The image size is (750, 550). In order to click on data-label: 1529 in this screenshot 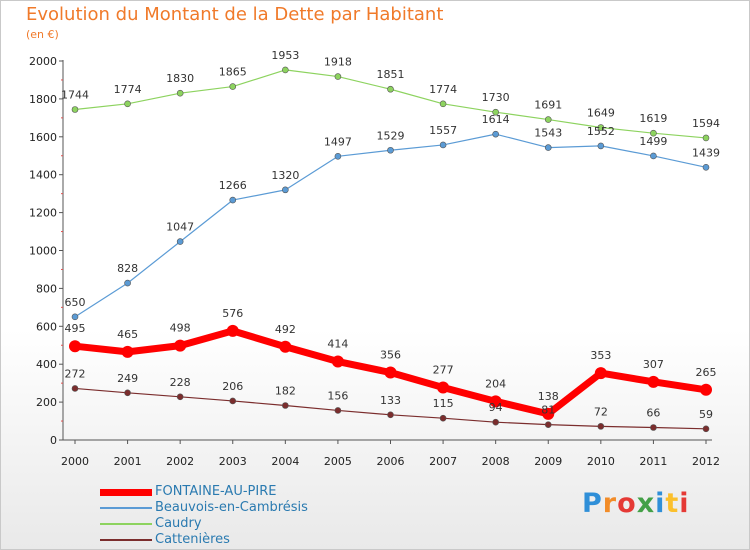, I will do `click(391, 135)`.